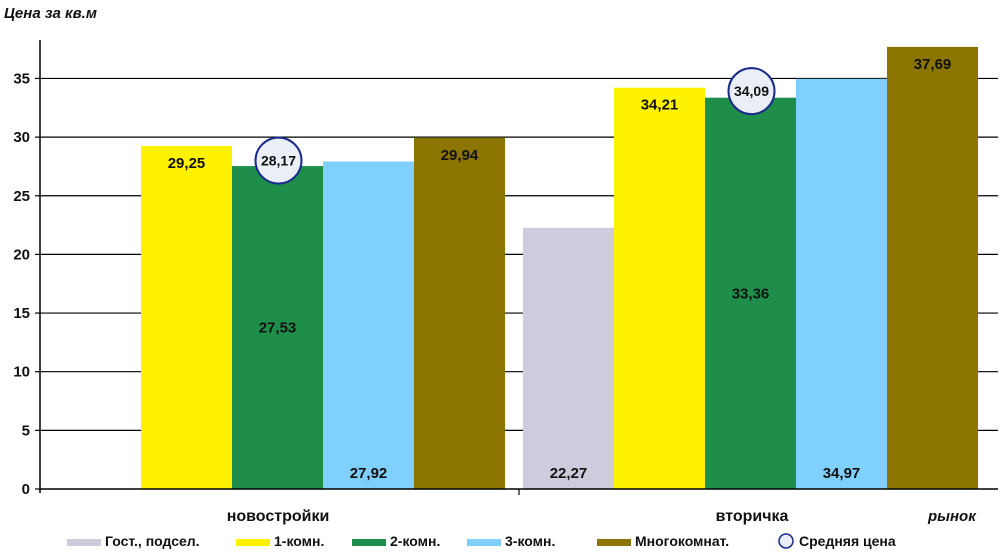 This screenshot has height=557, width=1000. What do you see at coordinates (369, 473) in the screenshot?
I see `data-label: 27,92` at bounding box center [369, 473].